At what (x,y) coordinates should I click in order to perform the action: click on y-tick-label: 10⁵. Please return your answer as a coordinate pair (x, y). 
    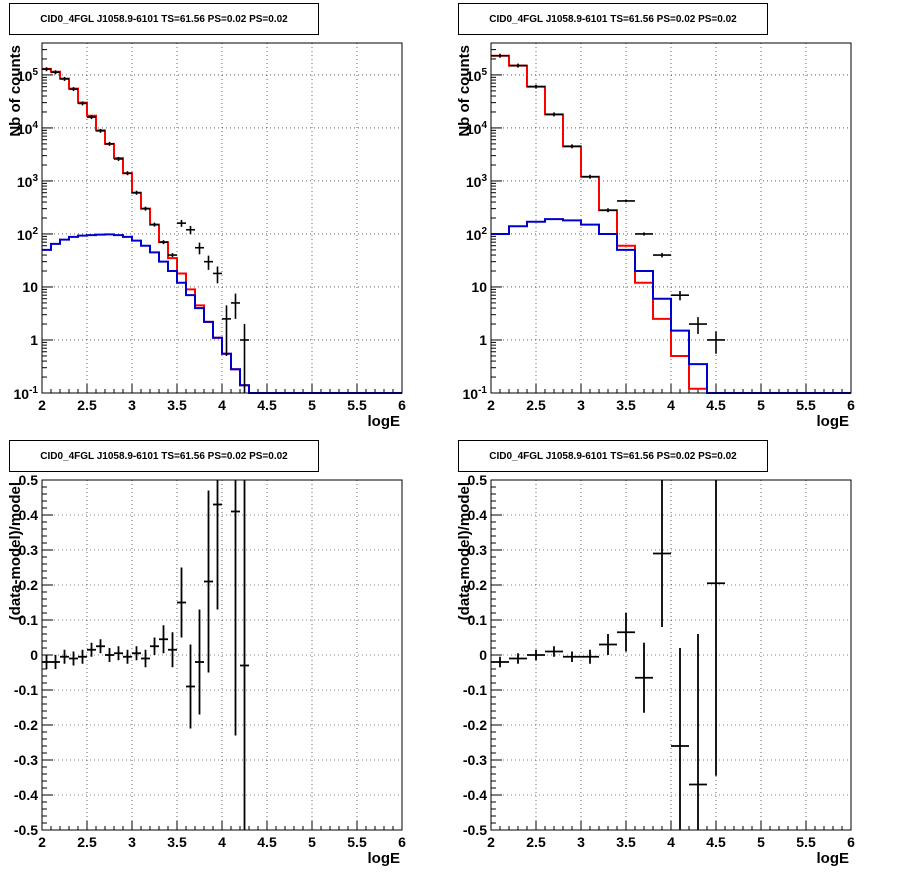
    Looking at the image, I should click on (477, 75).